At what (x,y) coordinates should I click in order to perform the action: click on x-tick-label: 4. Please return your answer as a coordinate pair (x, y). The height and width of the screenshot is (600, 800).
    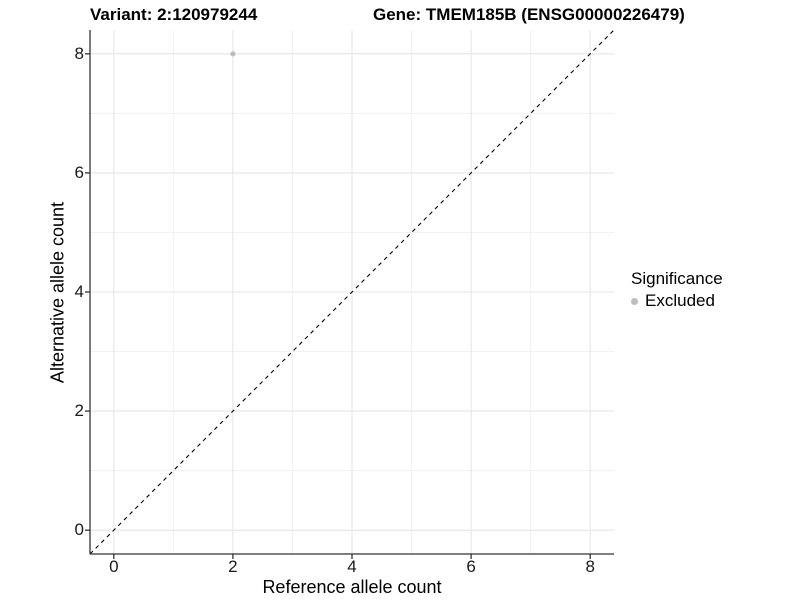
    Looking at the image, I should click on (352, 566).